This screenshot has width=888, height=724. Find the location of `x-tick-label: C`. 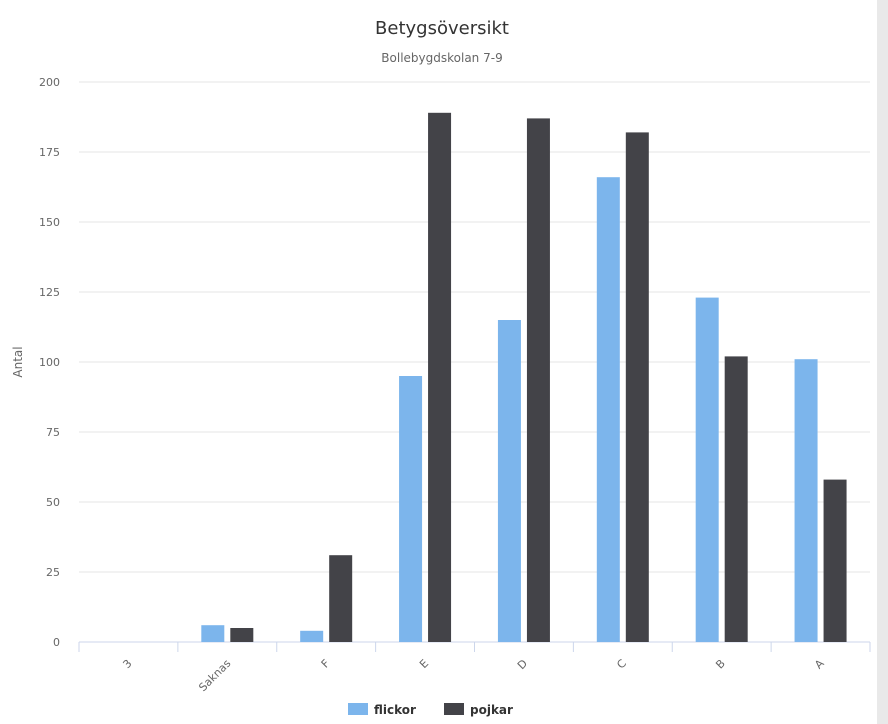

x-tick-label: C is located at coordinates (621, 664).